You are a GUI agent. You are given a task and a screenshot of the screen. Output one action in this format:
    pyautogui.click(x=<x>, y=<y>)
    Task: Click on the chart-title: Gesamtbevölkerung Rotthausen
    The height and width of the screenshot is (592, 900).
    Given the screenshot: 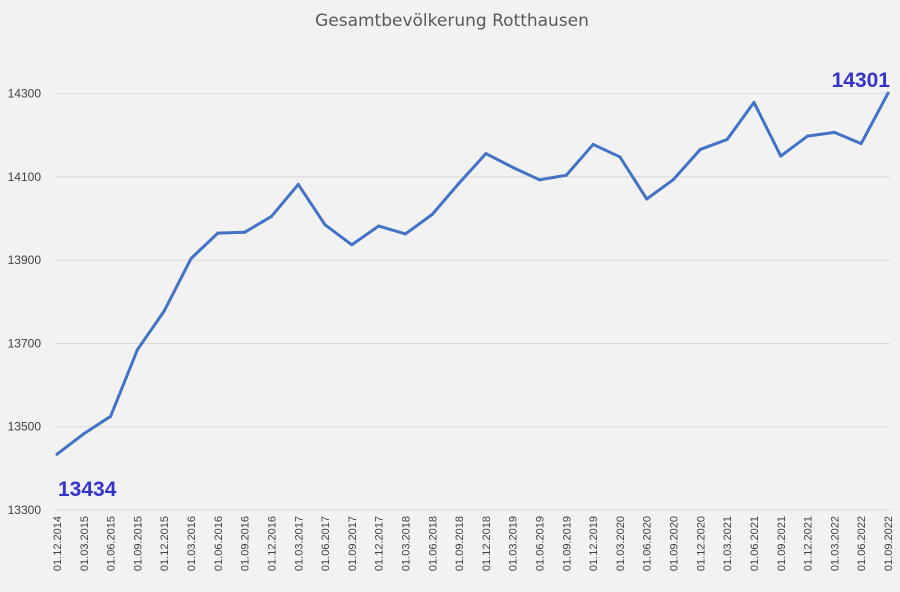 What is the action you would take?
    pyautogui.click(x=452, y=21)
    